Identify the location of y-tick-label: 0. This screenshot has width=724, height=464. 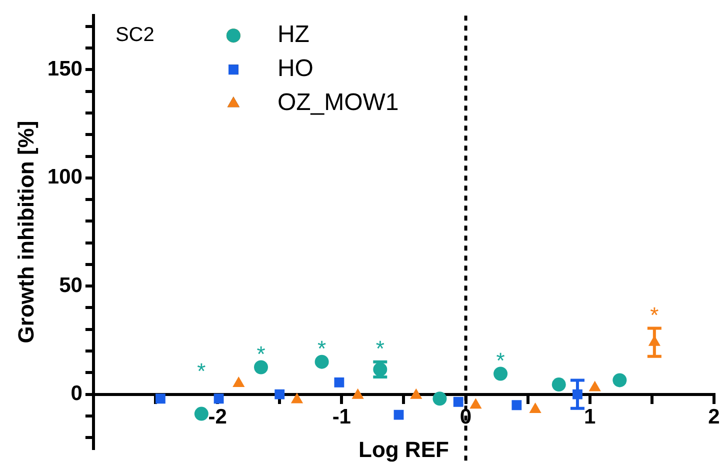
(76, 394).